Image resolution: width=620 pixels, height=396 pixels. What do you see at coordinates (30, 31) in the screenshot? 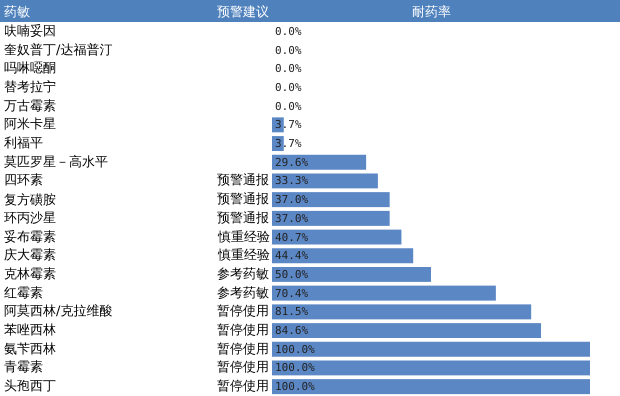
I see `y-tick-label: 呋喃妥因` at bounding box center [30, 31].